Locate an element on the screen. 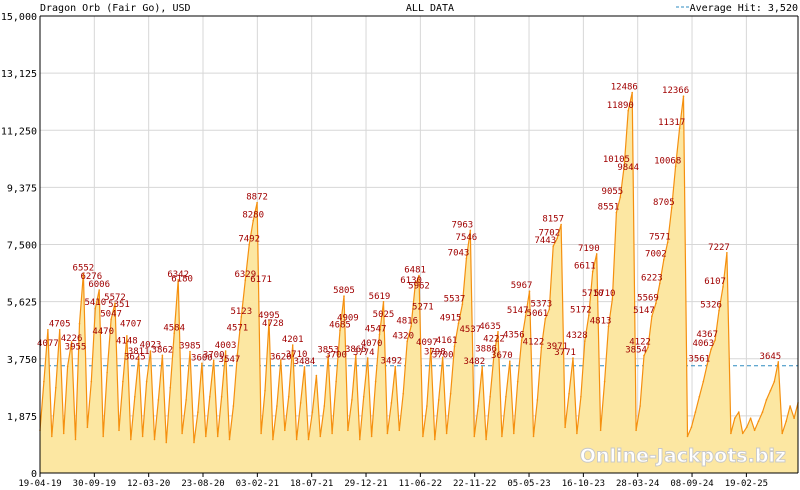 This screenshot has width=800, height=490. y-tick-label: 5,625 is located at coordinates (22, 303).